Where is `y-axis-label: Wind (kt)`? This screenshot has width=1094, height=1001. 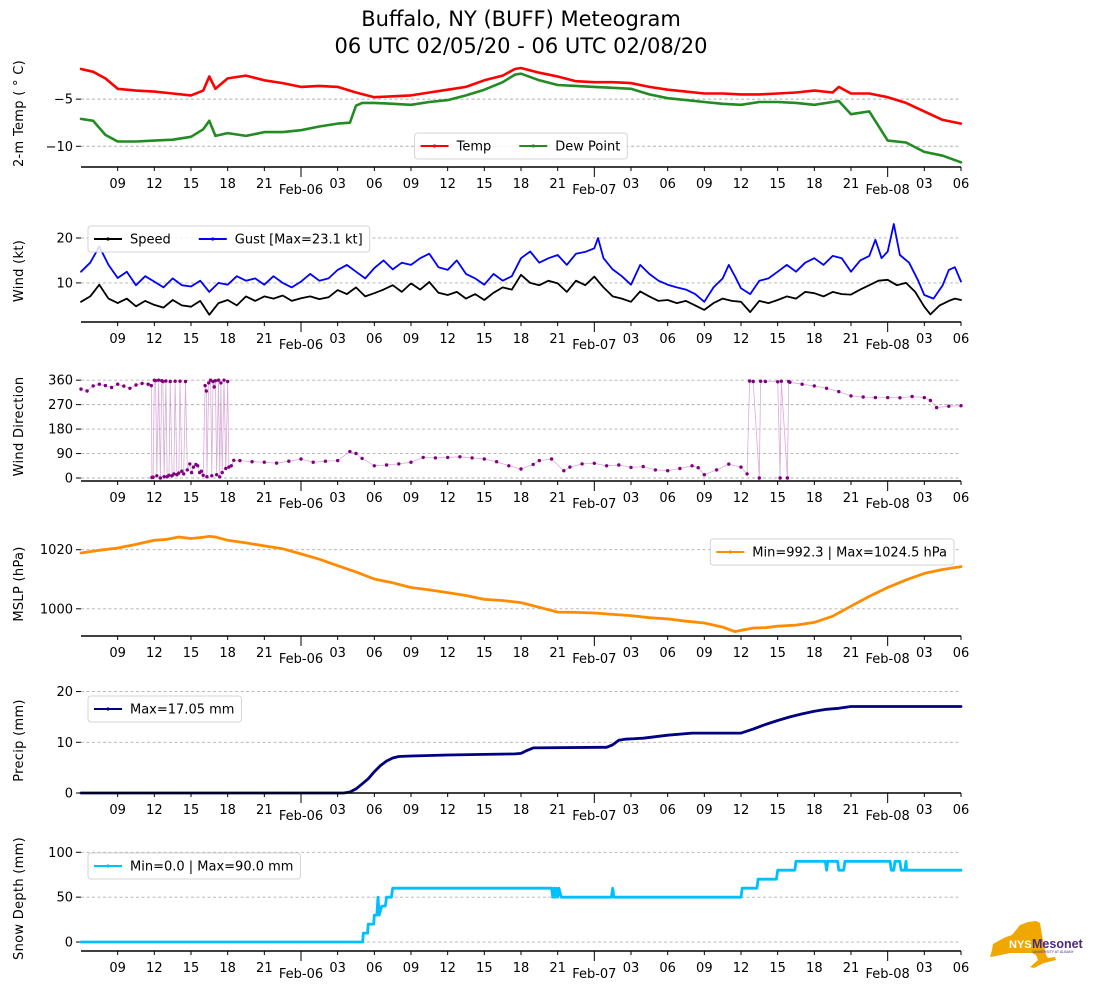 y-axis-label: Wind (kt) is located at coordinates (19, 271).